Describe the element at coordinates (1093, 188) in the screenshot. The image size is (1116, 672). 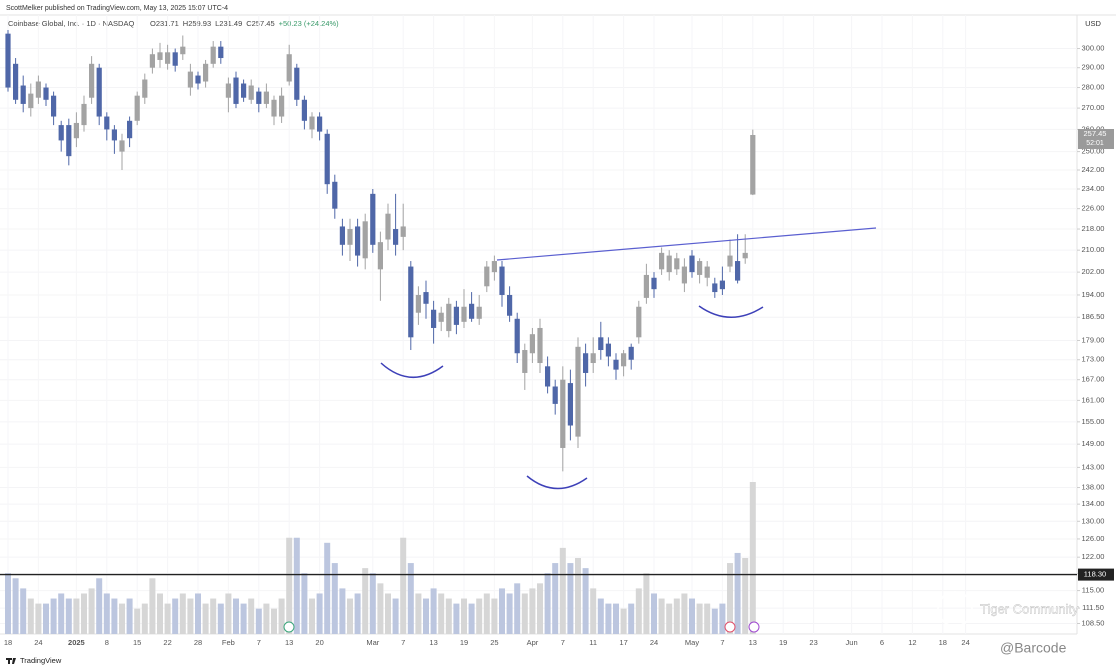
I see `y-tick-label: 234.00` at that location.